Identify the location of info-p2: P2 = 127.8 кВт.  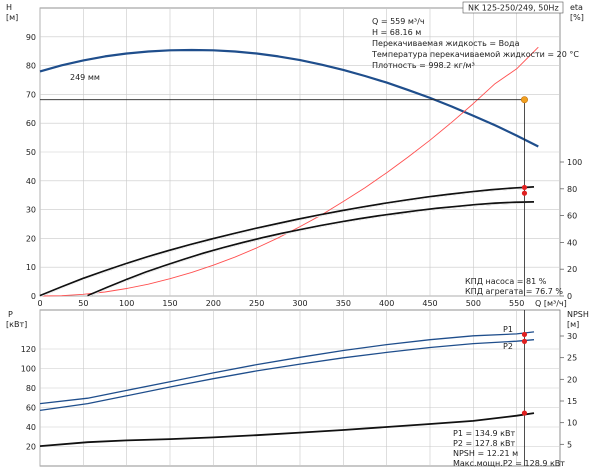
(484, 443).